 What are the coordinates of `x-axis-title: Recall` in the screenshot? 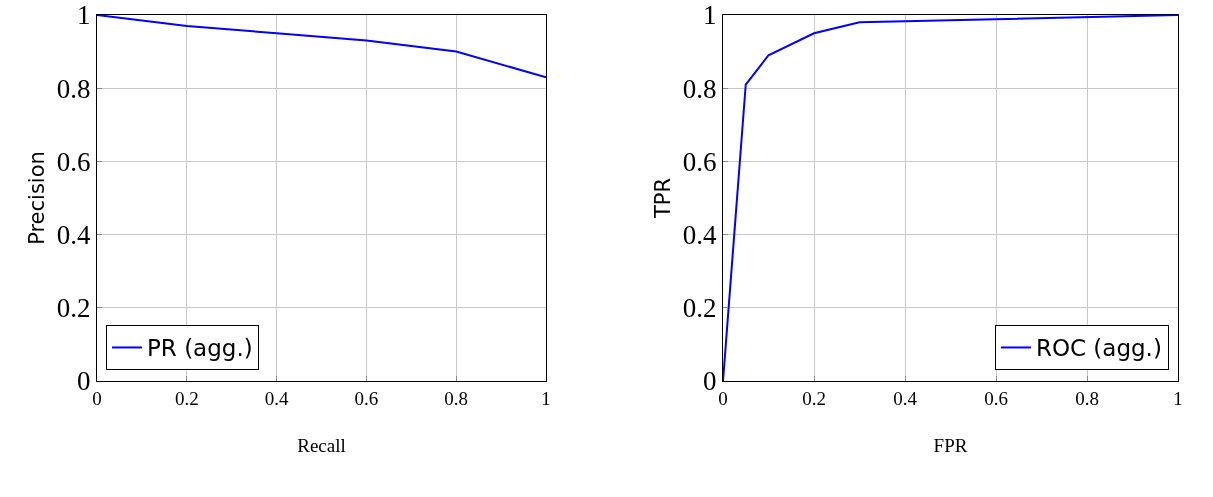 It's located at (321, 445).